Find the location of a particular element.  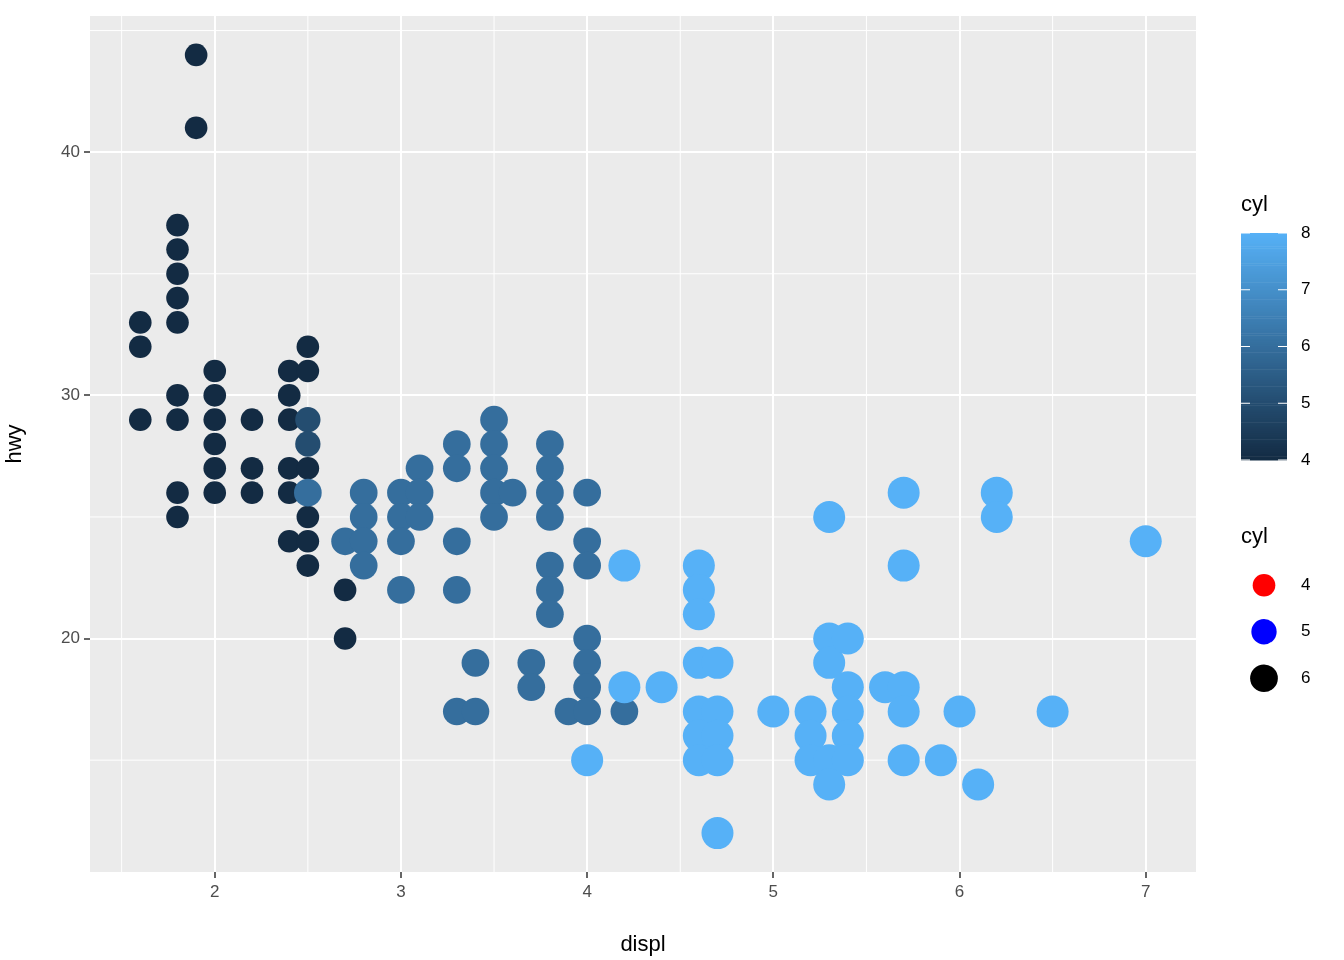

x-tick-label: 2 is located at coordinates (215, 891).